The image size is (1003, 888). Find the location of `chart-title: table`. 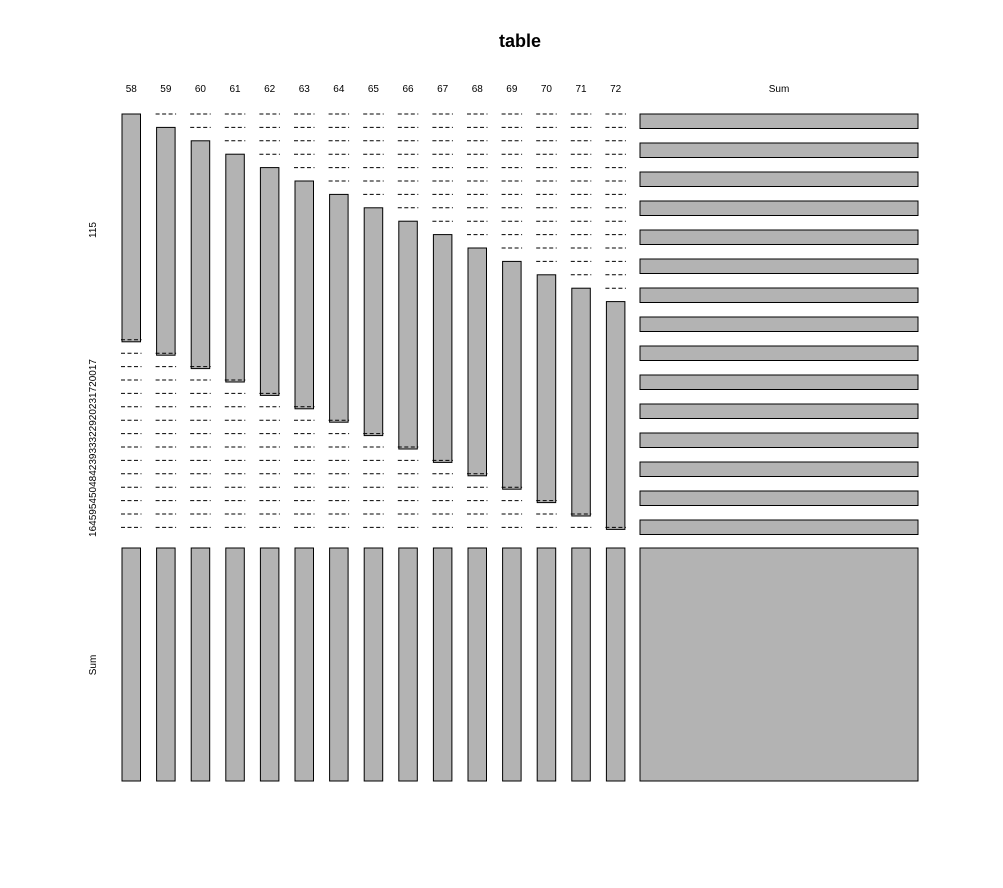

chart-title: table is located at coordinates (520, 41).